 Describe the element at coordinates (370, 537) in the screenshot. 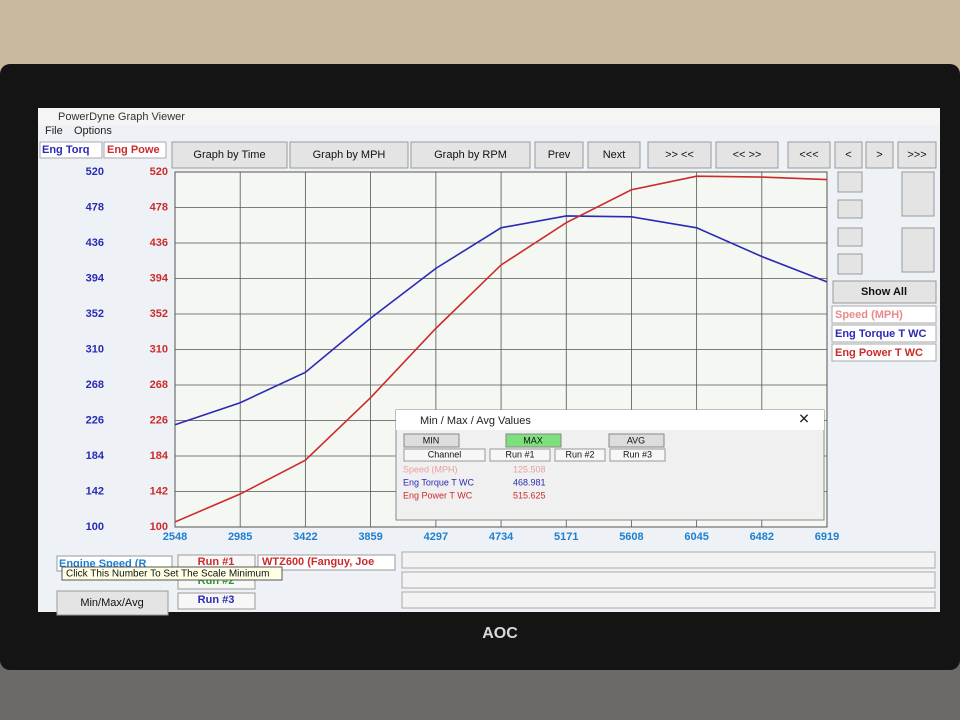

I see `x-tick-label: 3859` at that location.